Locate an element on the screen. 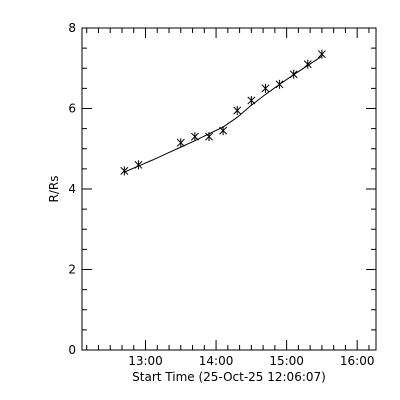 This screenshot has height=400, width=400. y-tick-label: 6 is located at coordinates (72, 109).